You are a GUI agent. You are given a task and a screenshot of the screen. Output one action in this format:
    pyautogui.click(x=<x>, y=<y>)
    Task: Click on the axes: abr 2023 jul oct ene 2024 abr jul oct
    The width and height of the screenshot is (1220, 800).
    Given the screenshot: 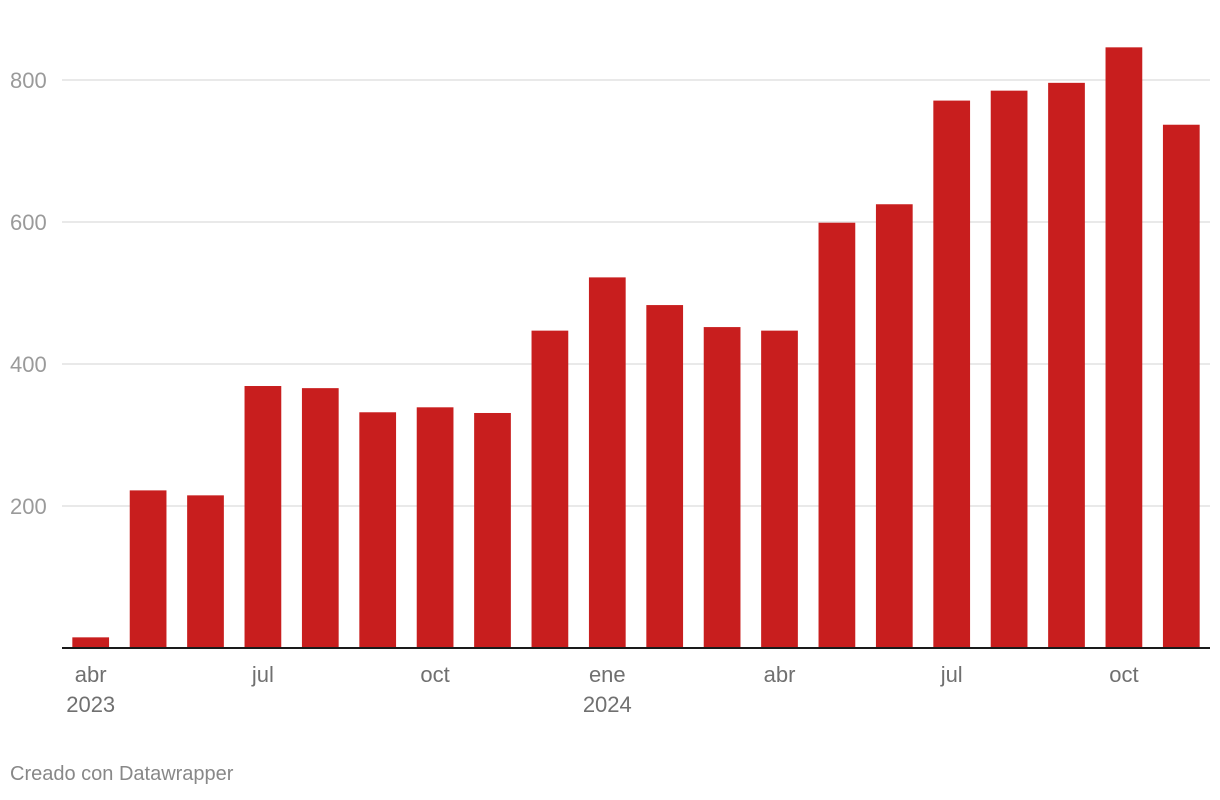 What is the action you would take?
    pyautogui.click(x=636, y=682)
    